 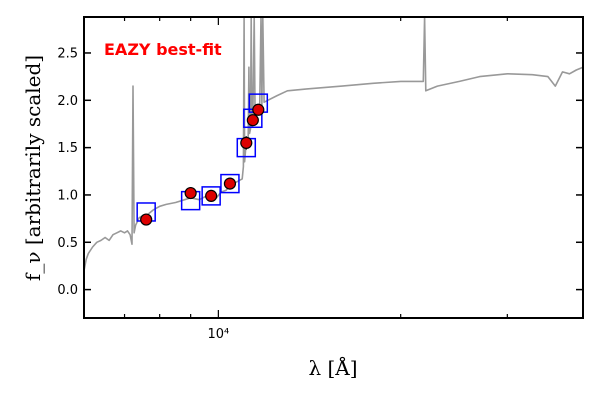 What do you see at coordinates (67, 101) in the screenshot?
I see `y-tick-label: 2.0` at bounding box center [67, 101].